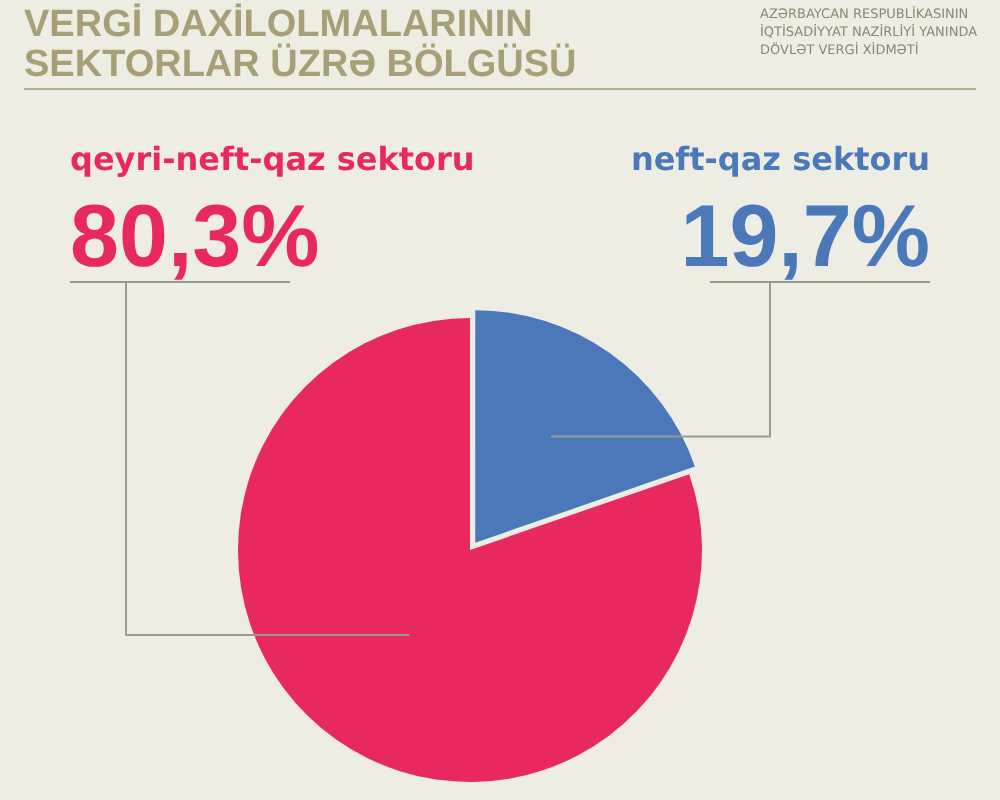 The image size is (1000, 800). I want to click on data-label: 80,3%, so click(195, 237).